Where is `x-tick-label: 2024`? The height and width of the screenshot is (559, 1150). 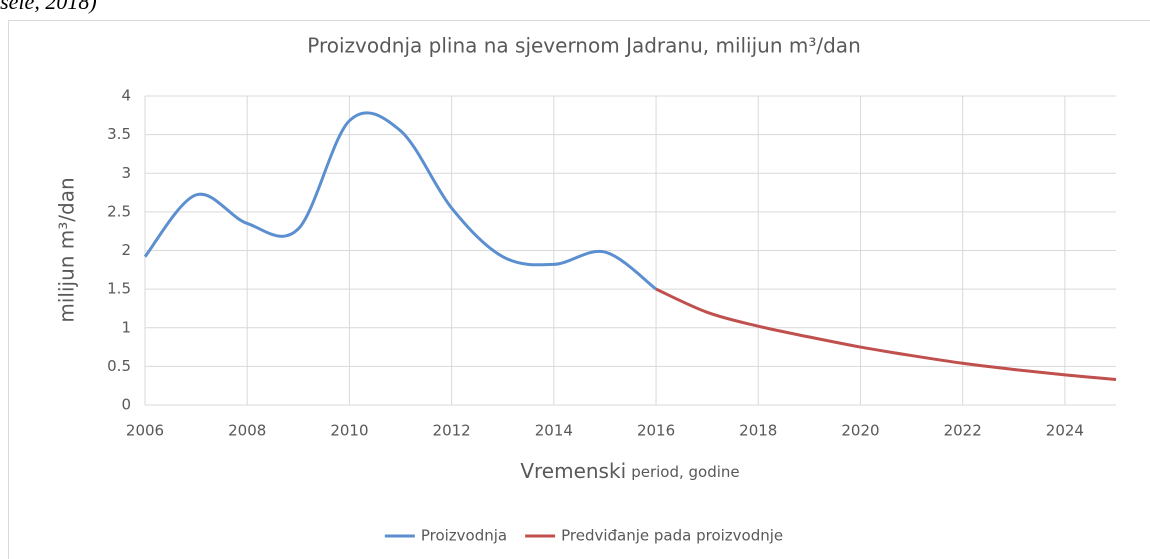
x-tick-label: 2024 is located at coordinates (1065, 431).